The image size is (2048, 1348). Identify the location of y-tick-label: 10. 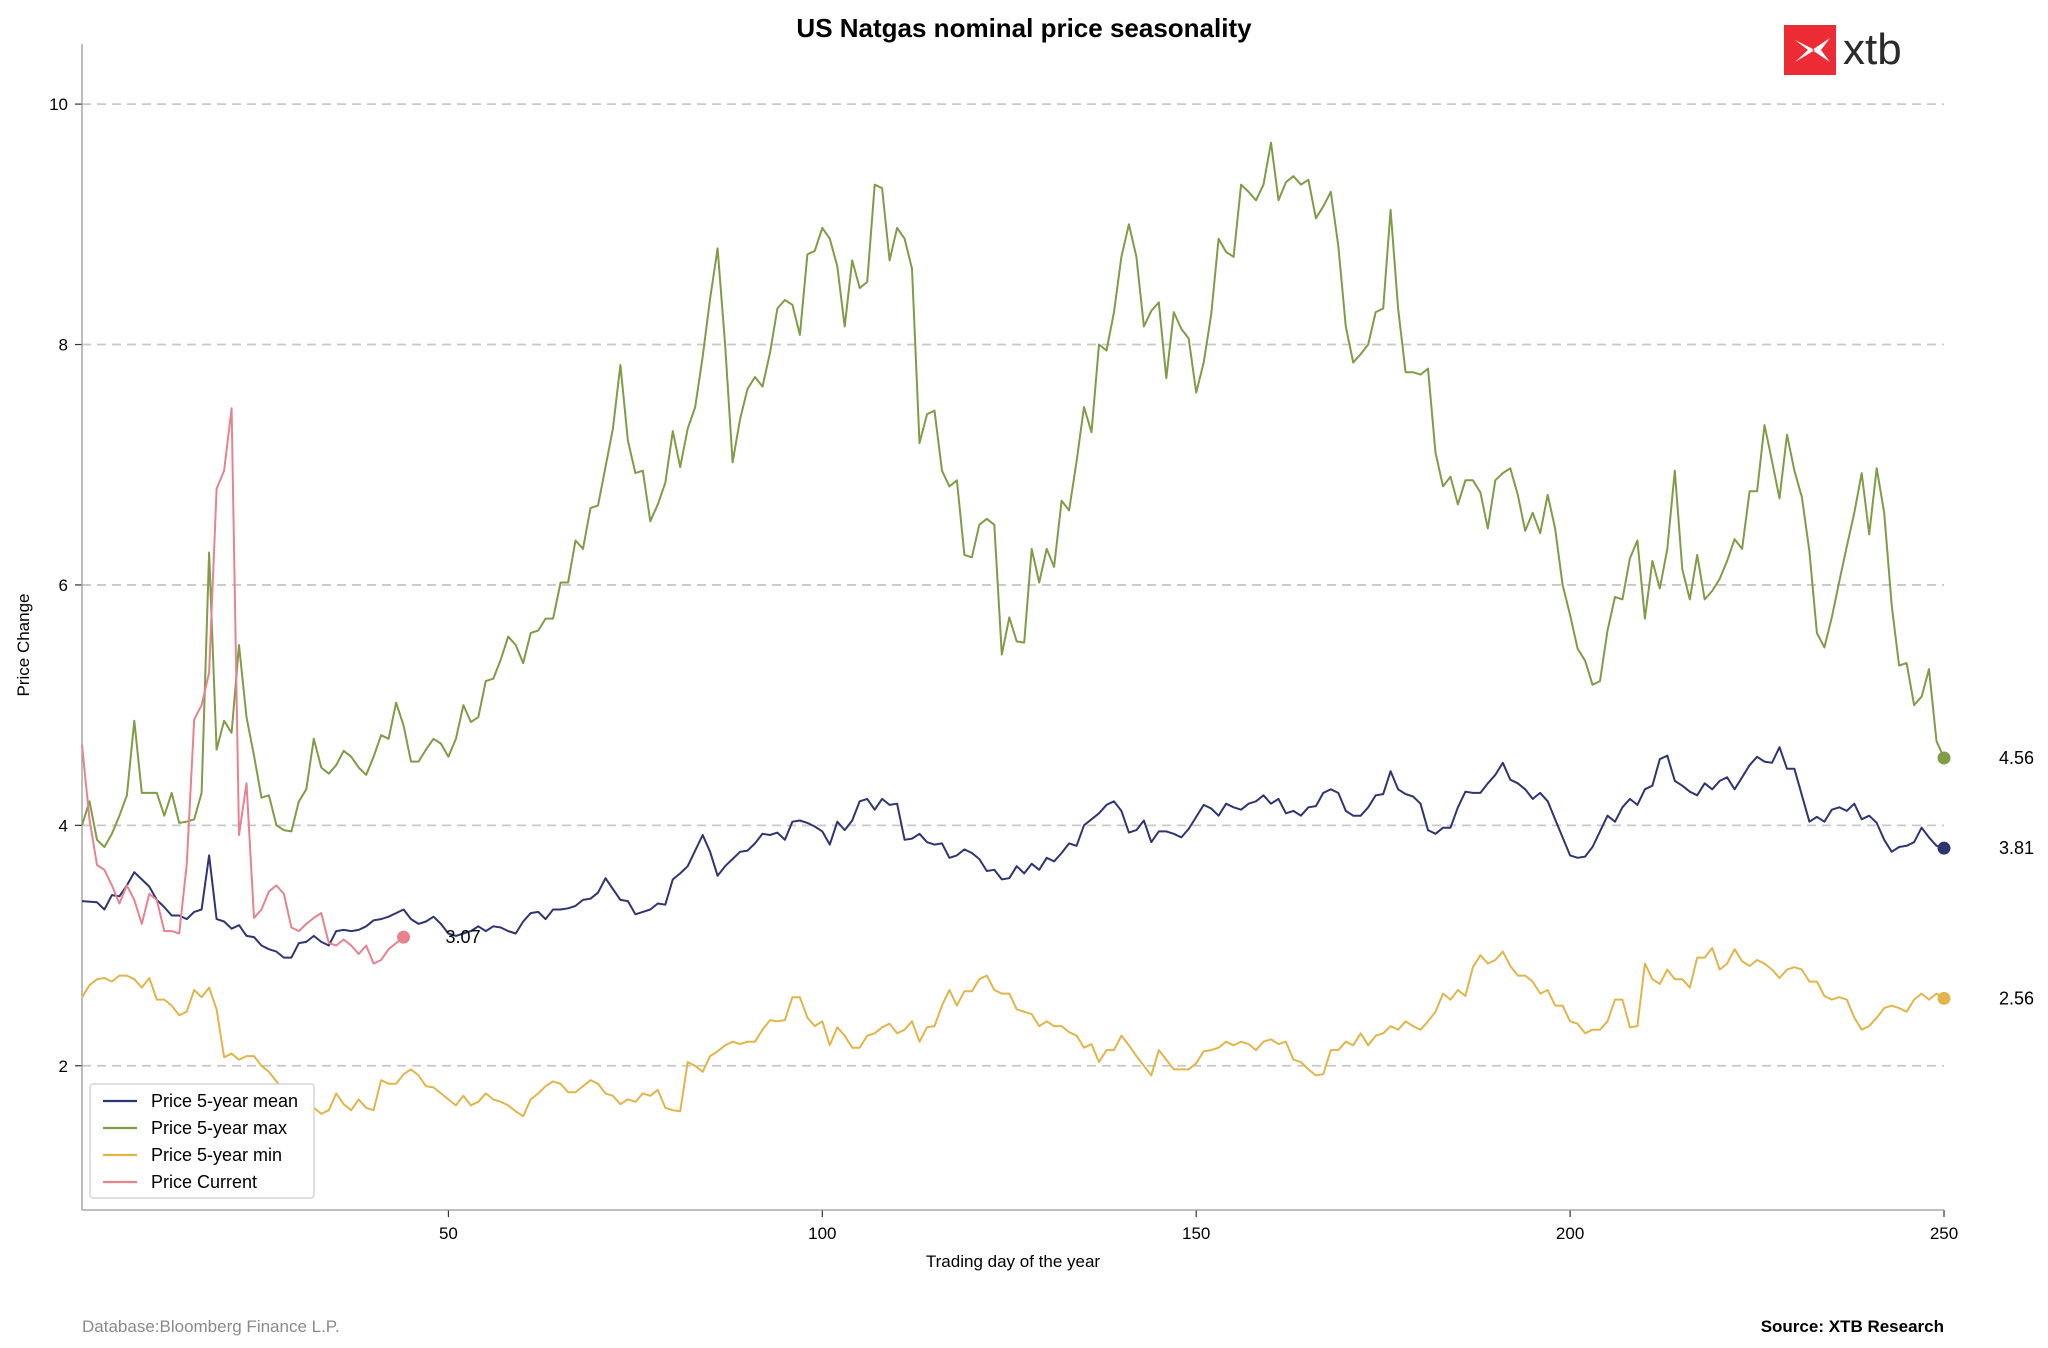
(58, 104).